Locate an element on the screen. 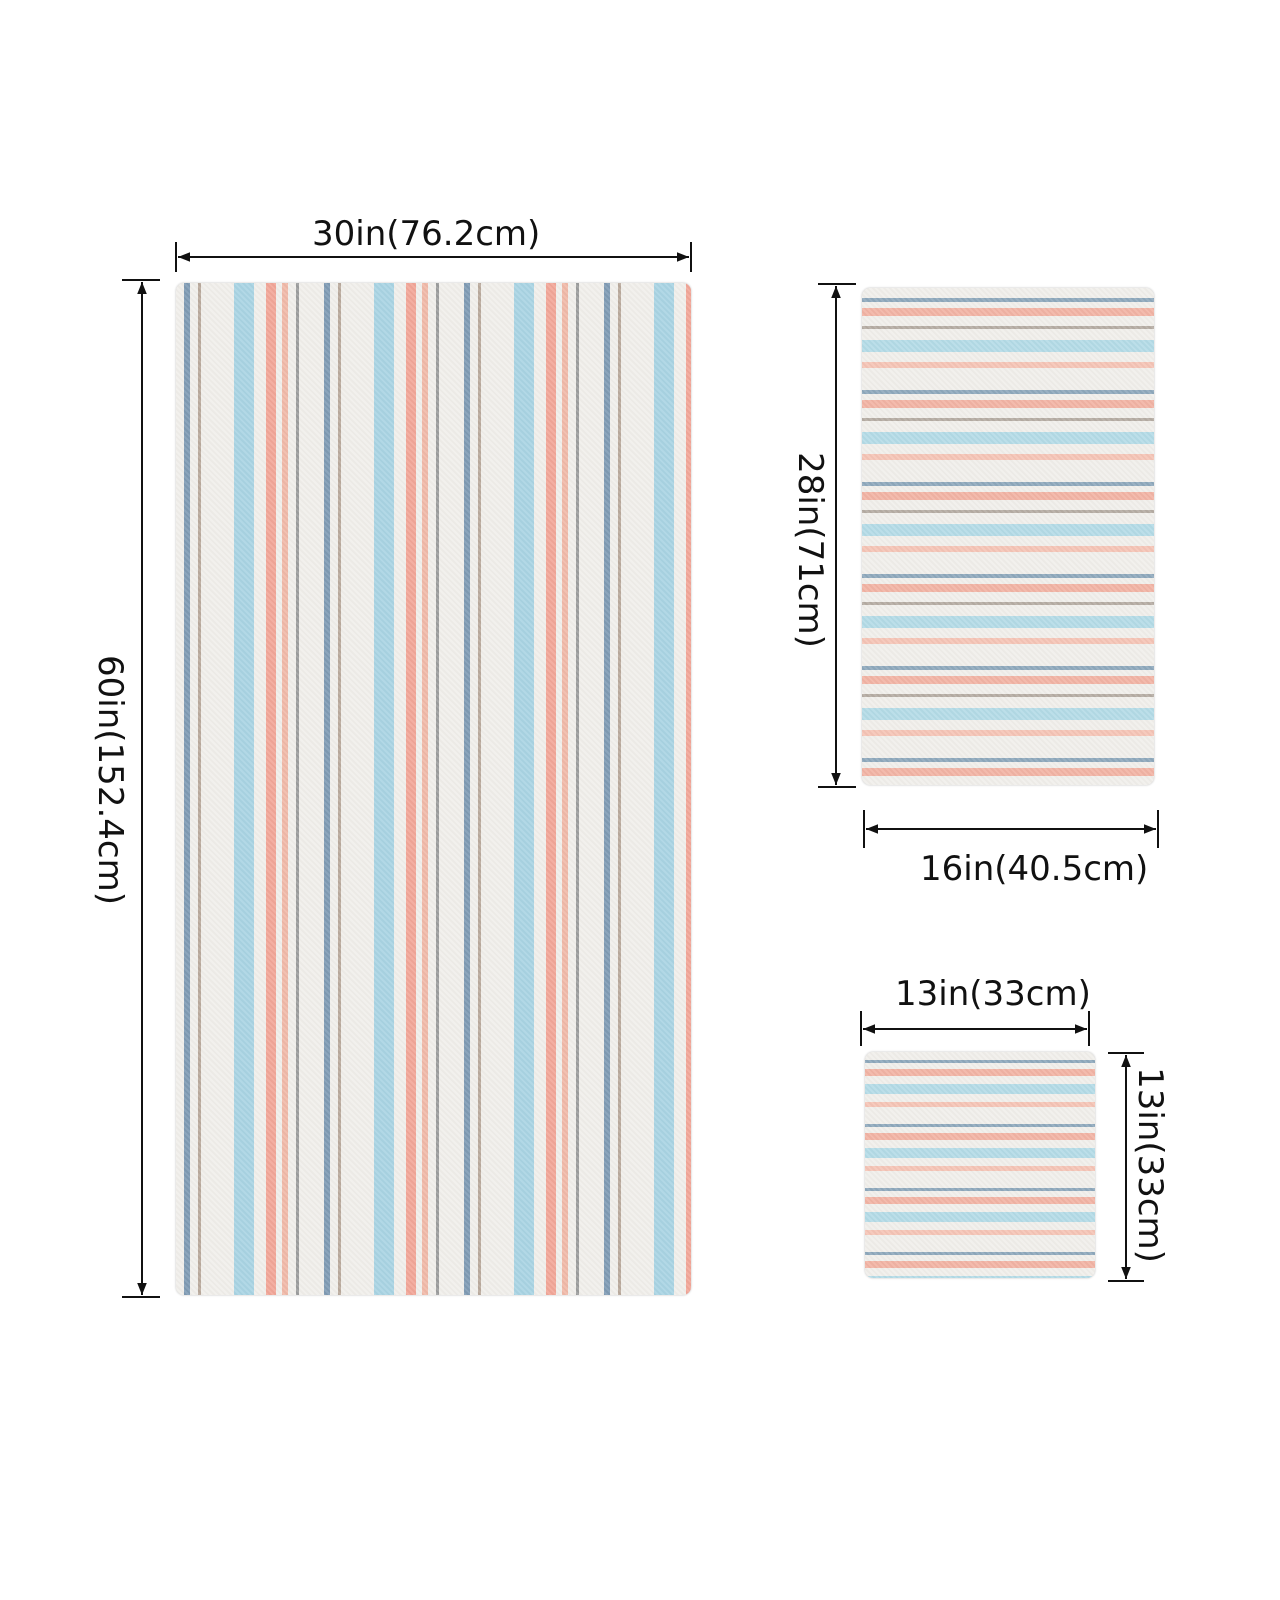  hand-width-dimension is located at coordinates (1011, 829).